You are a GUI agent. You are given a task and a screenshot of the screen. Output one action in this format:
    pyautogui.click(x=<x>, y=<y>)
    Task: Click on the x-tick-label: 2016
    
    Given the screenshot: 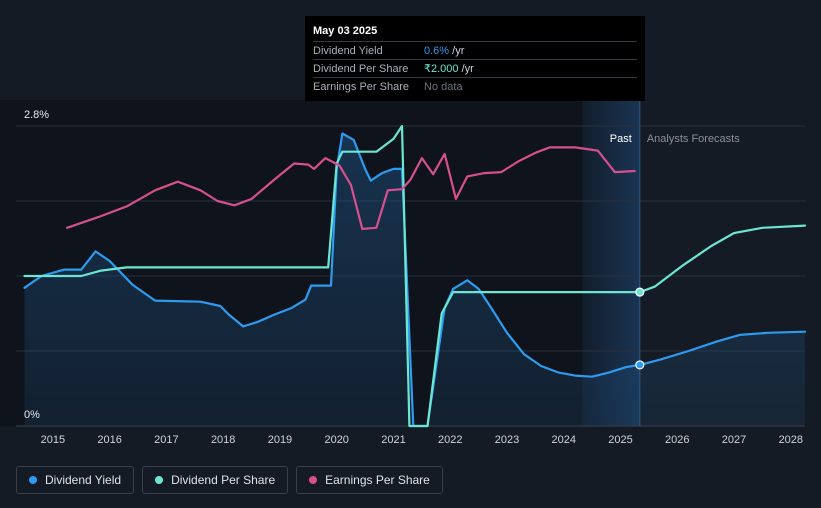 What is the action you would take?
    pyautogui.click(x=109, y=440)
    